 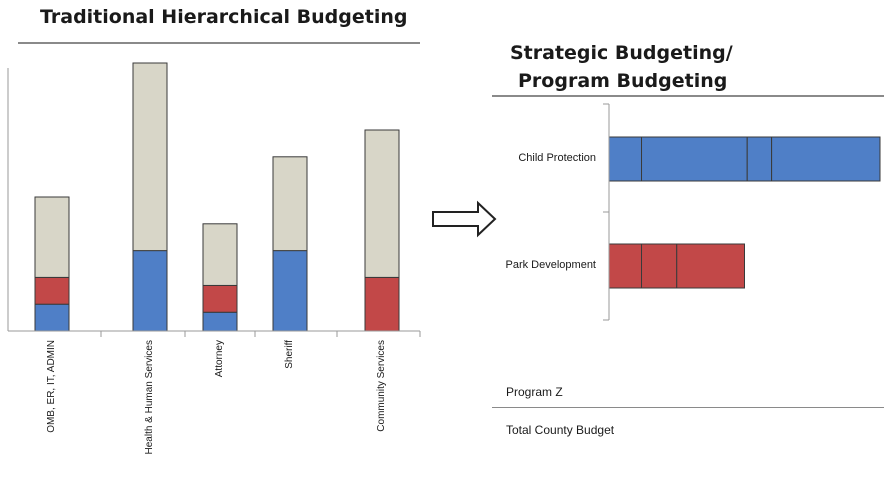 I want to click on left-category-label: Health & Human Services, so click(x=149, y=397).